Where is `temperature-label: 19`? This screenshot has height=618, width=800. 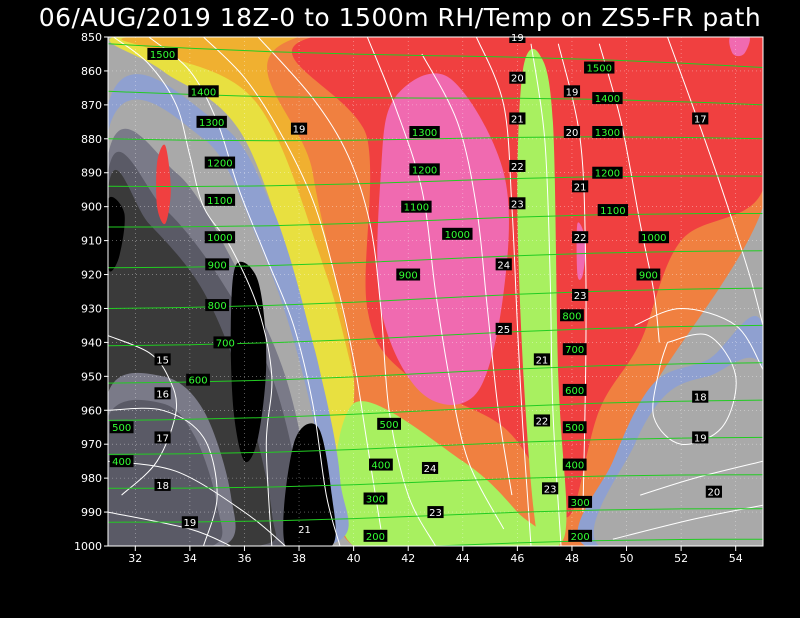
temperature-label: 19 is located at coordinates (189, 522).